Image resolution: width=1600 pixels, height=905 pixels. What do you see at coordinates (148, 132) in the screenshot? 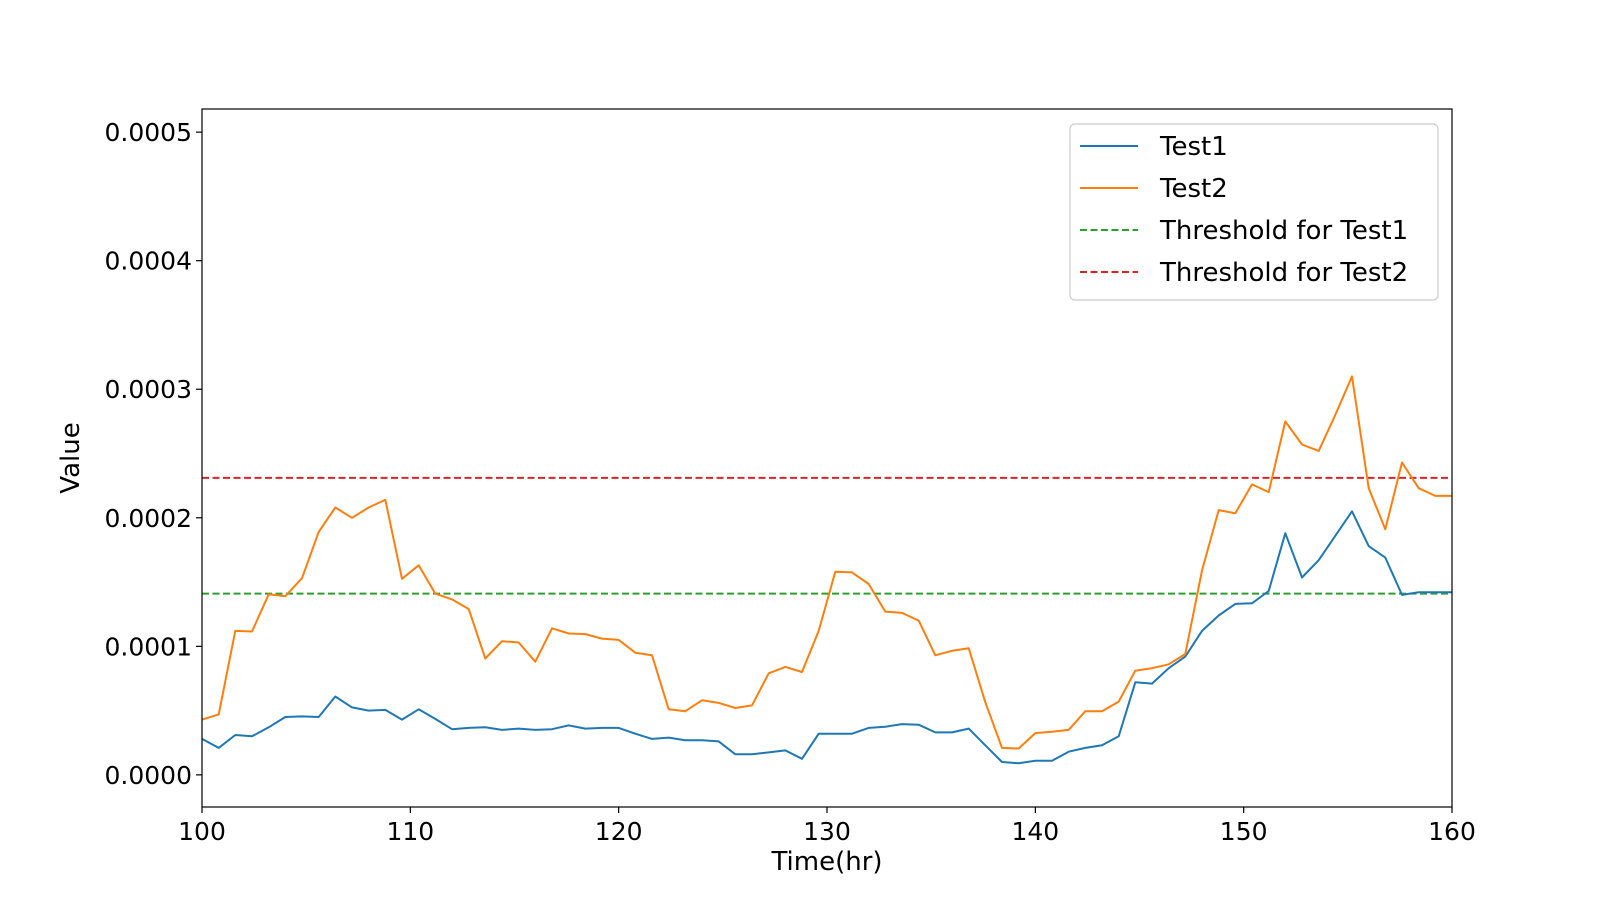
I see `y-tick-label: 0.0005` at bounding box center [148, 132].